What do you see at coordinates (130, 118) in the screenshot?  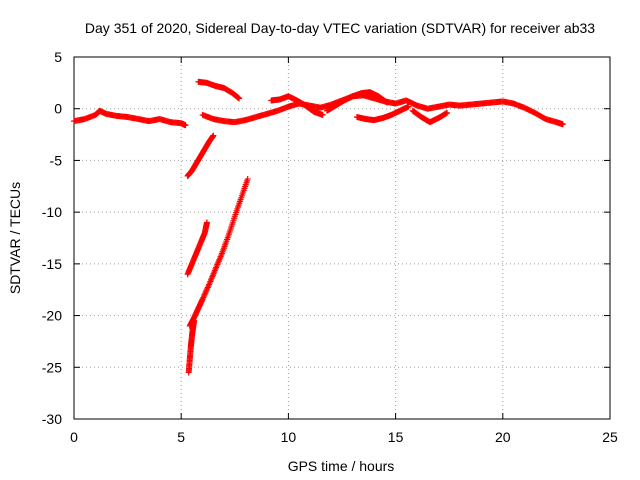 I see `series-arc-main-a` at bounding box center [130, 118].